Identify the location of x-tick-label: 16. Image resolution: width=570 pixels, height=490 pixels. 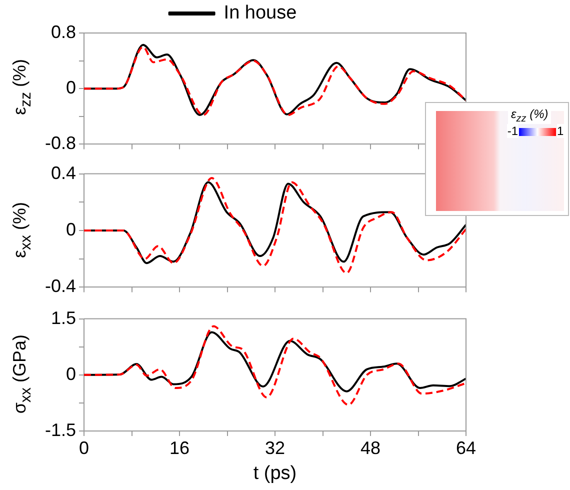
(179, 448).